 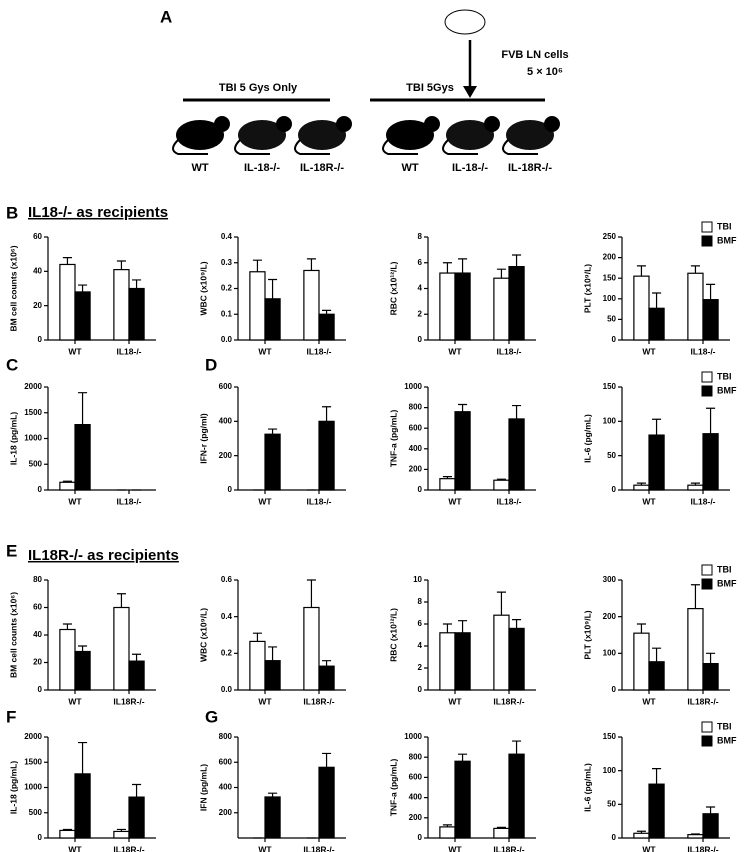 What do you see at coordinates (11, 716) in the screenshot?
I see `panel-letter: F` at bounding box center [11, 716].